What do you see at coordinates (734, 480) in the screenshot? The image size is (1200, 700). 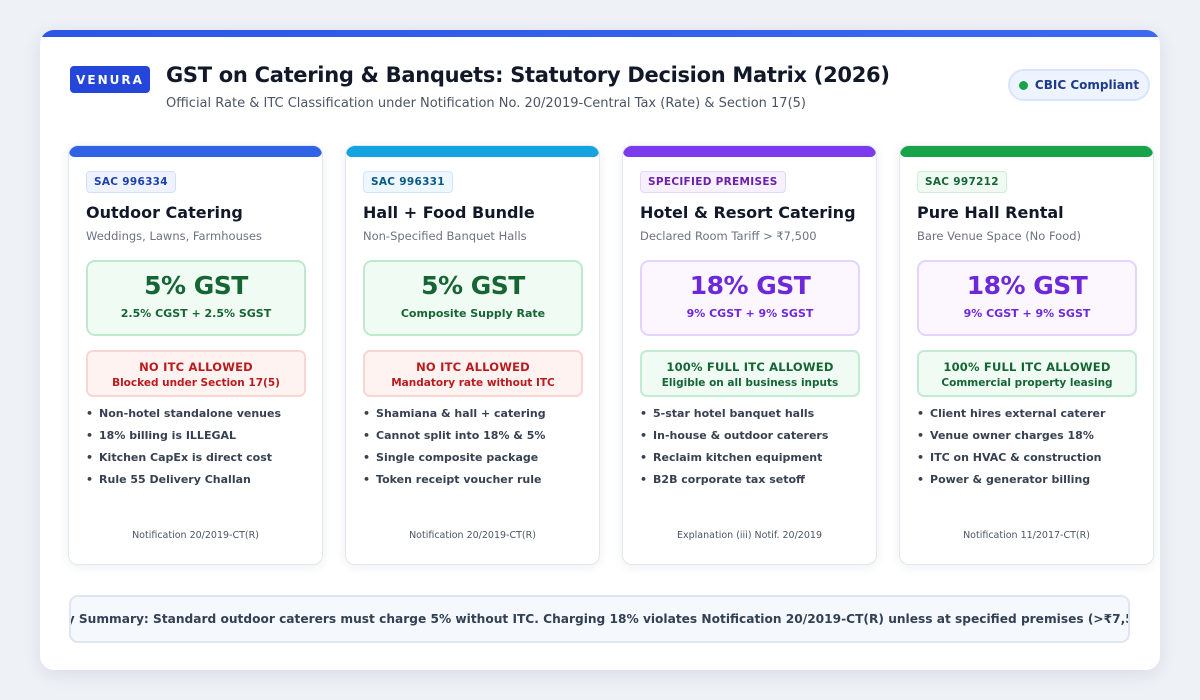 I see `list-item: B2B corporate tax setoff` at bounding box center [734, 480].